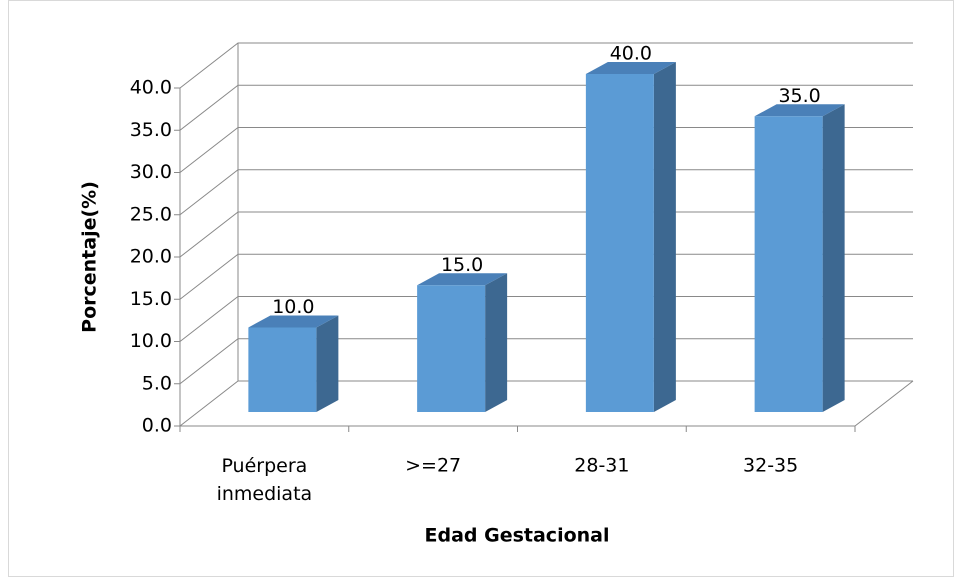  Describe the element at coordinates (265, 480) in the screenshot. I see `x-tick-label: Puérpera inmediata` at that location.